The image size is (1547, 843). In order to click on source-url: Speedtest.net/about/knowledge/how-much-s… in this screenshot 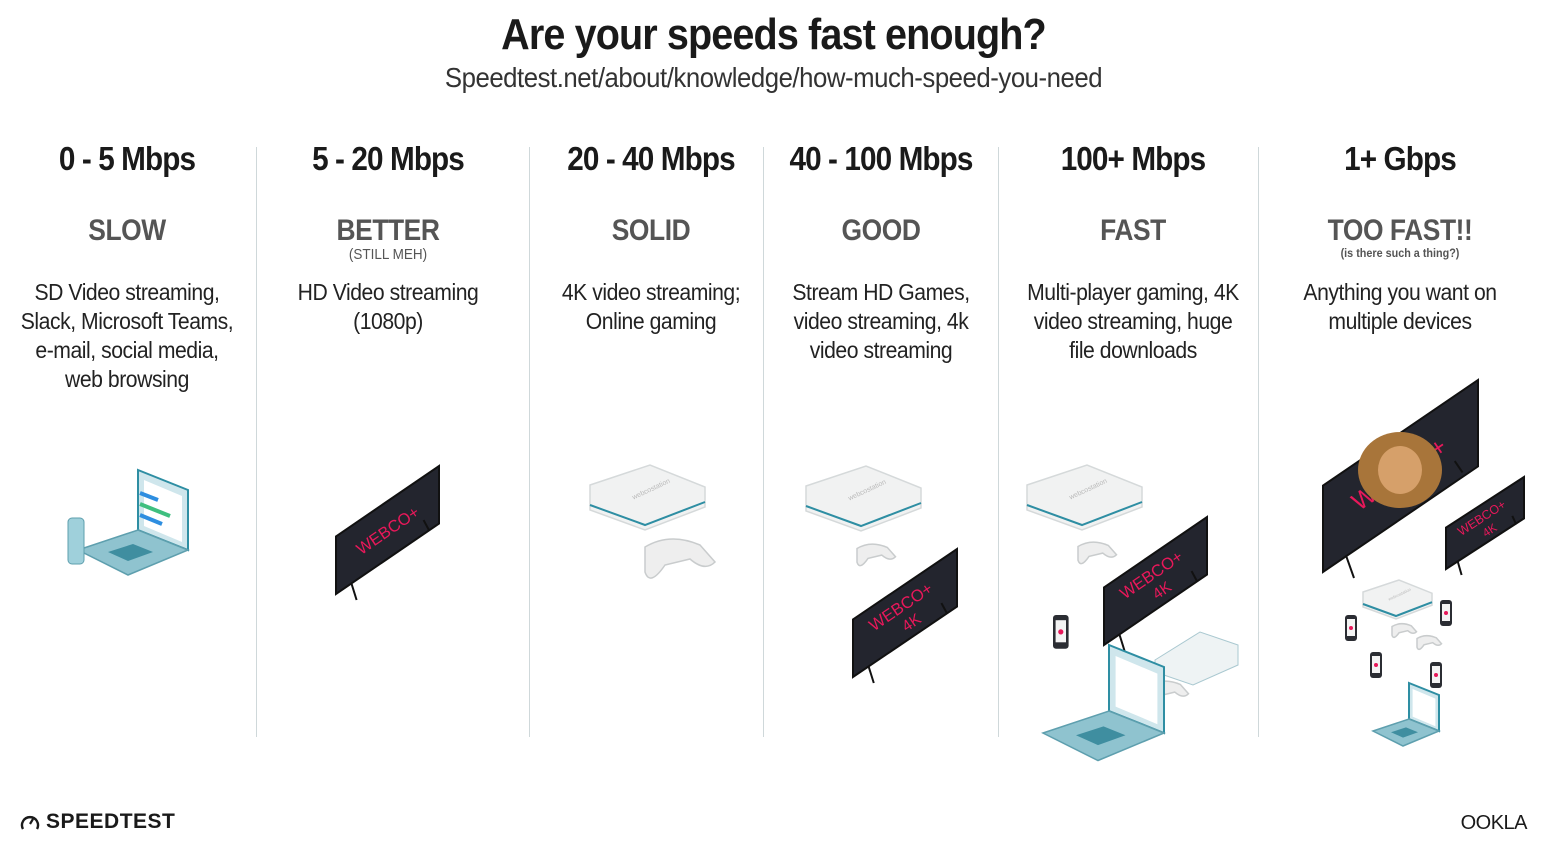, I will do `click(773, 77)`.